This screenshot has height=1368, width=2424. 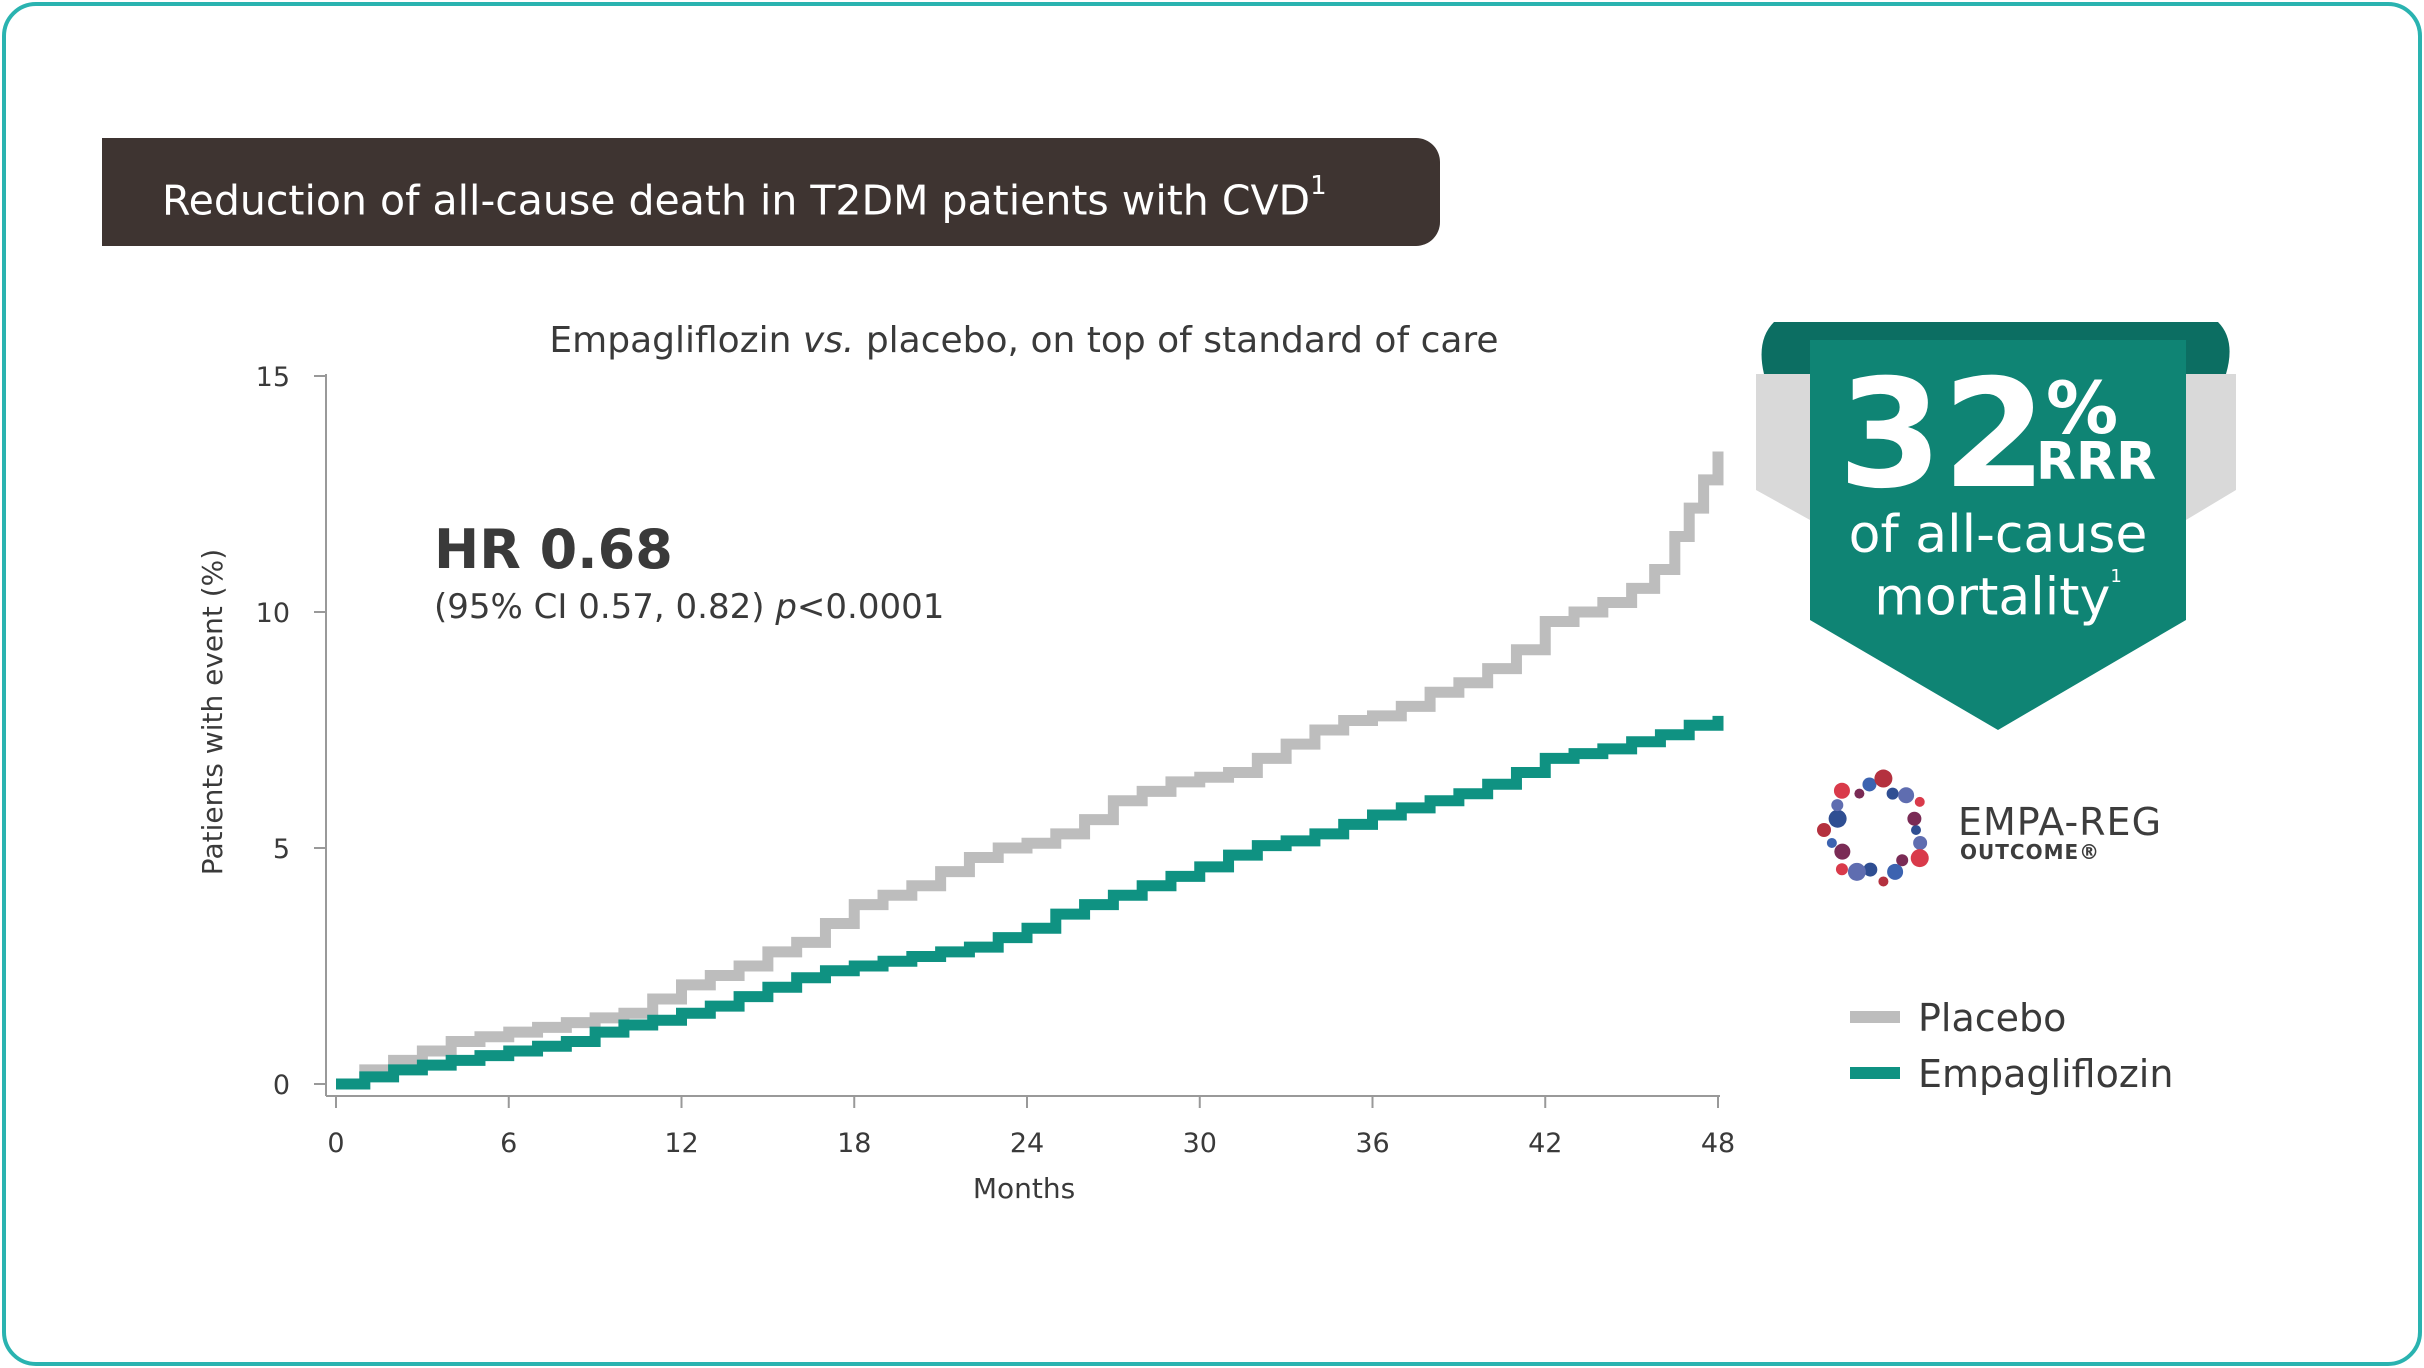 What do you see at coordinates (1318, 186) in the screenshot?
I see `title-superscript: 1` at bounding box center [1318, 186].